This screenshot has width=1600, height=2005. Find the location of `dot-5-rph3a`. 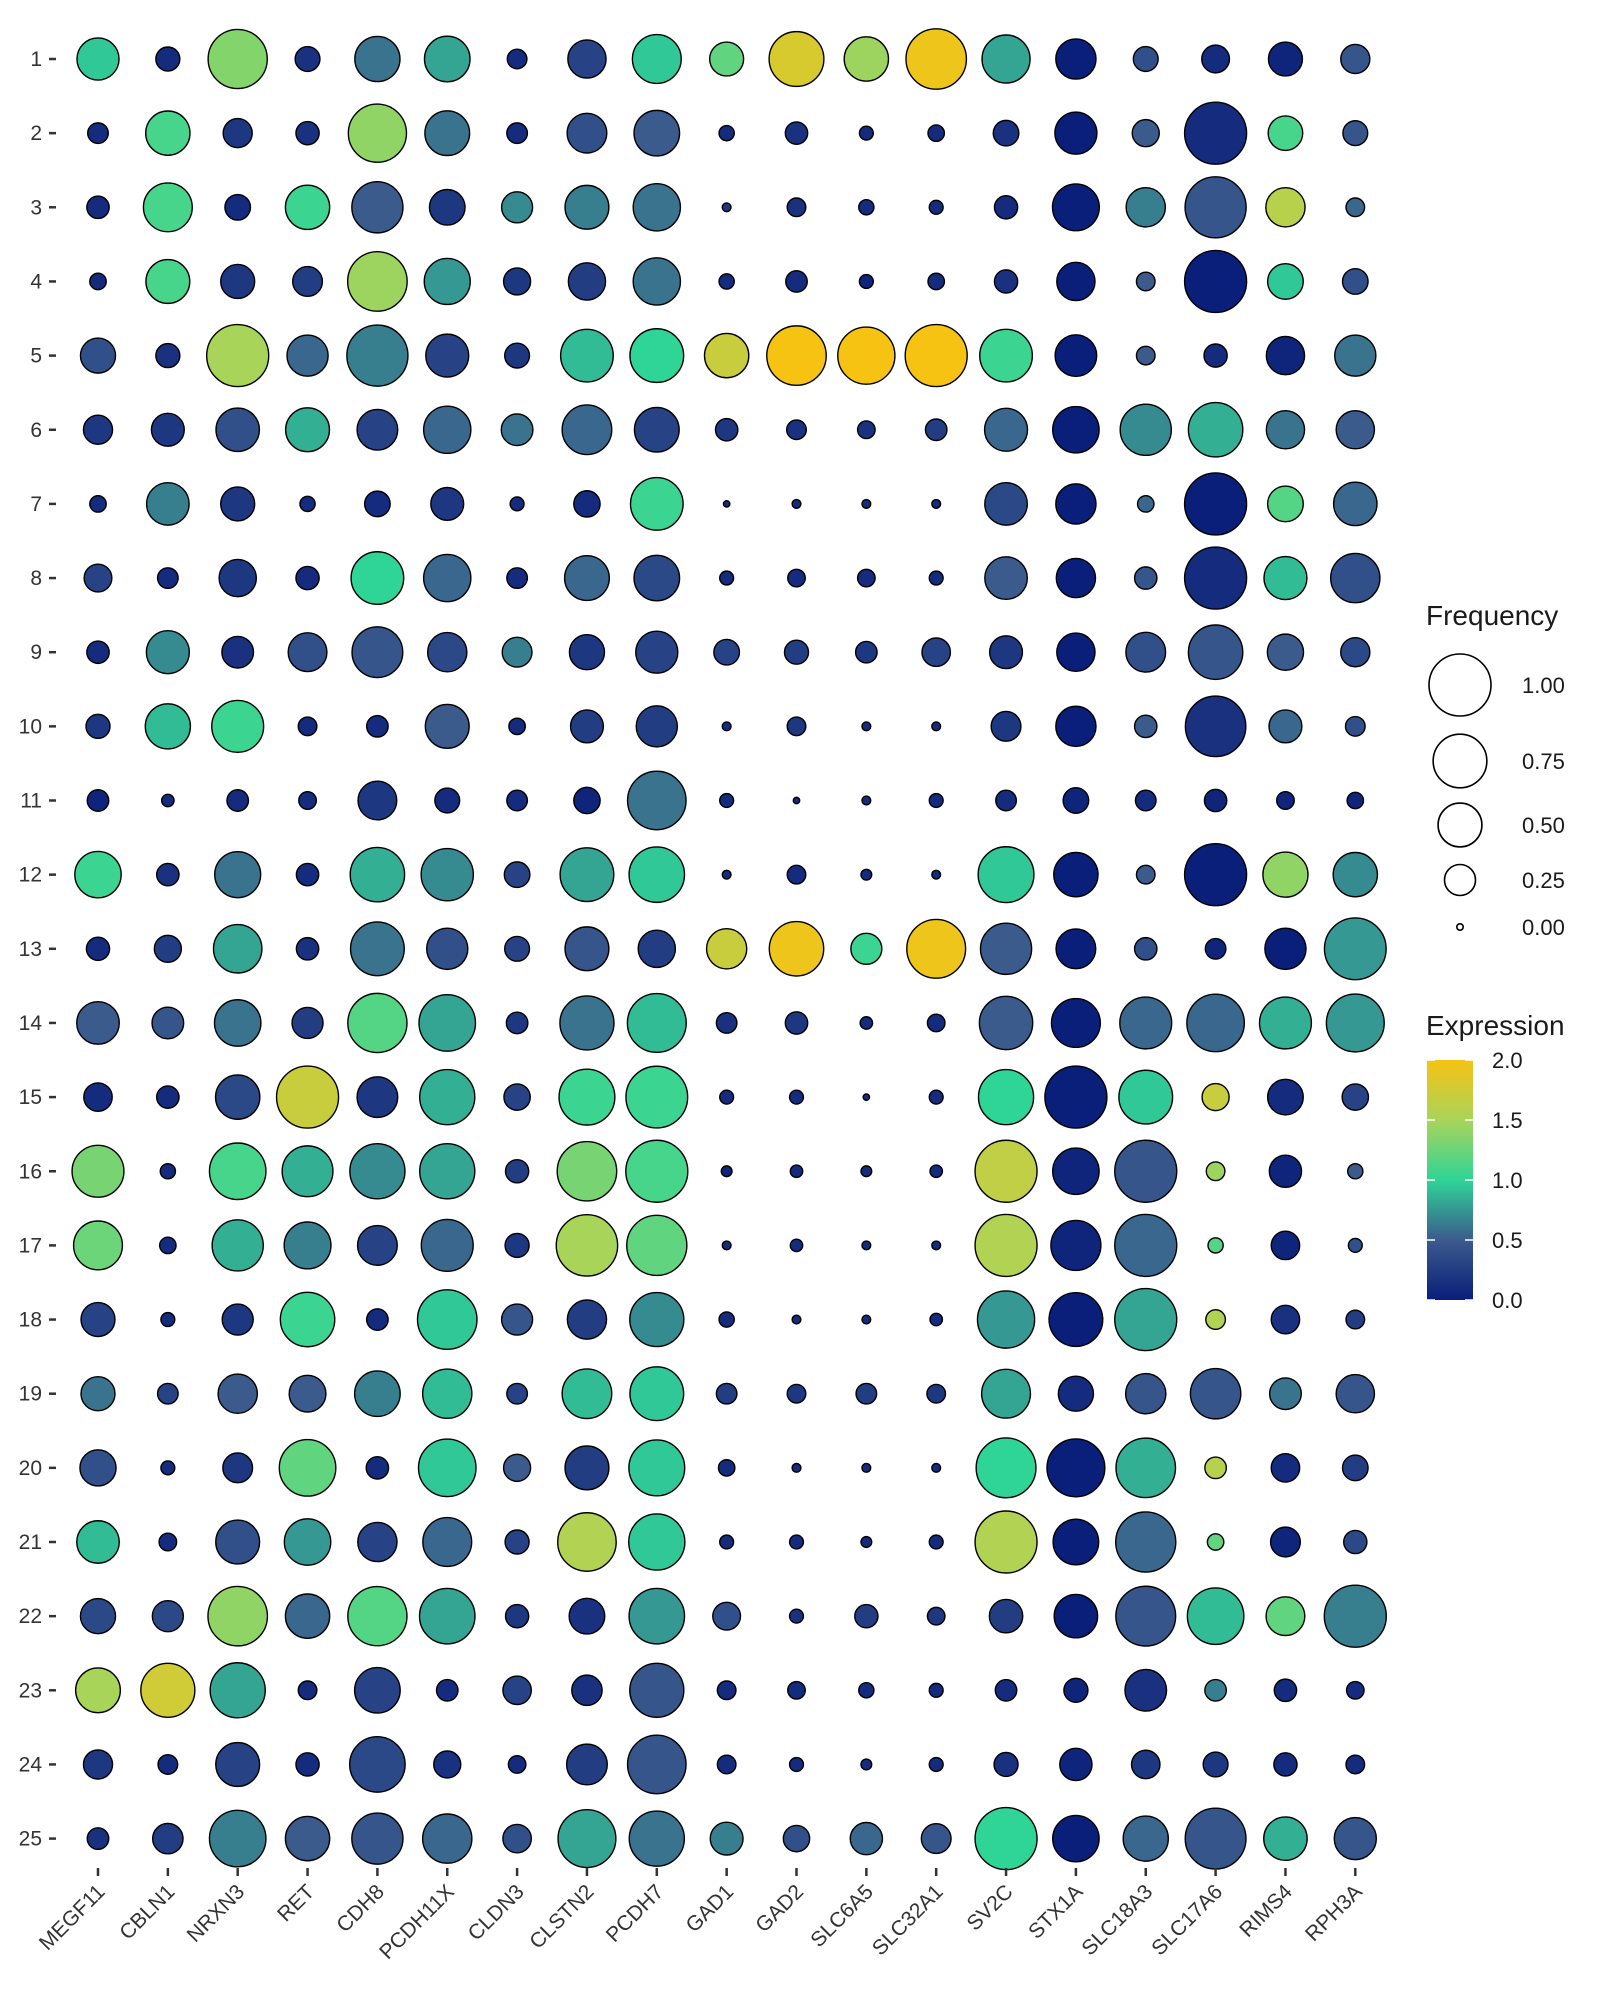

dot-5-rph3a is located at coordinates (1355, 355).